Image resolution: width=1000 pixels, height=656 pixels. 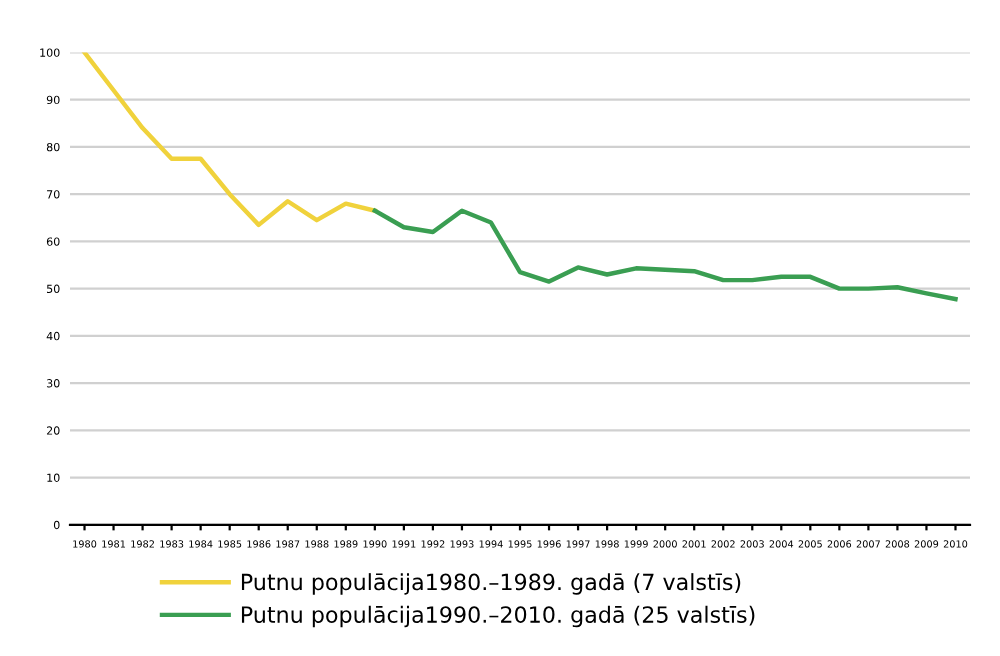 I want to click on legend-label: Putnu populācija1990.–2010. gadā (25 valstīs), so click(x=498, y=616).